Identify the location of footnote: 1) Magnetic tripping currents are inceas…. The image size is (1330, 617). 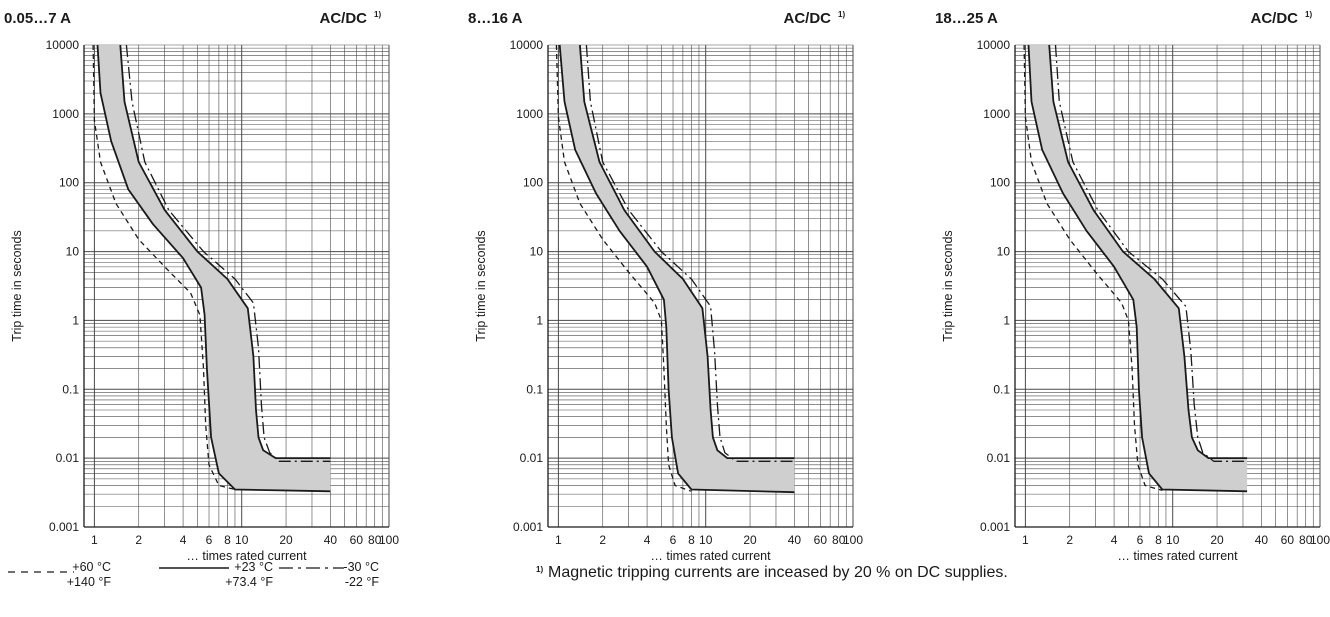
(772, 572).